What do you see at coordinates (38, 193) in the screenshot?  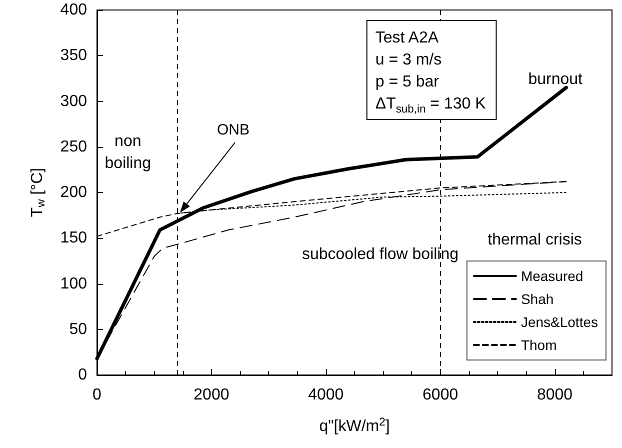 I see `y-axis-title: Tw [°C]` at bounding box center [38, 193].